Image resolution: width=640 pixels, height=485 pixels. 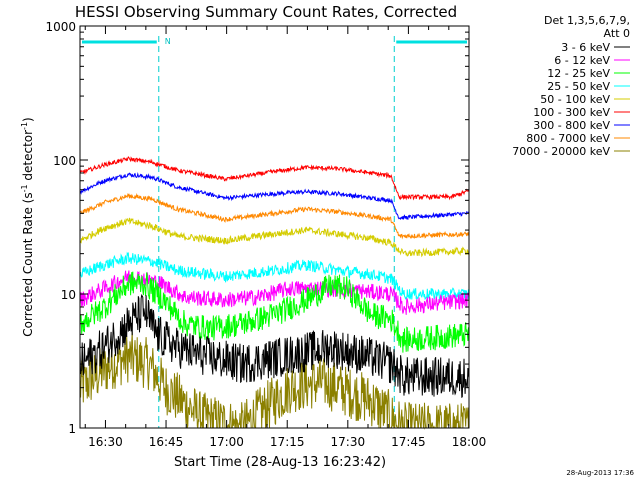 What do you see at coordinates (578, 86) in the screenshot?
I see `legend-label: 25 - 50 keV` at bounding box center [578, 86].